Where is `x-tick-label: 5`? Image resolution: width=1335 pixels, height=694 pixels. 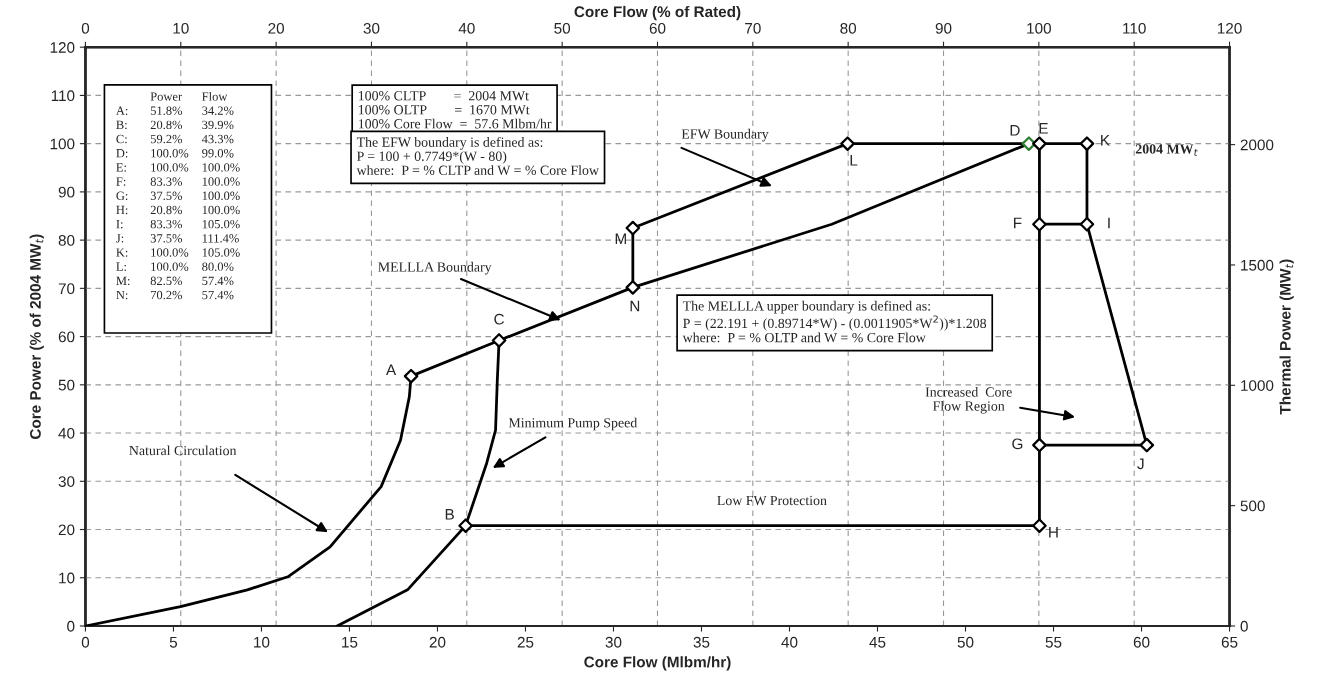
x-tick-label: 5 is located at coordinates (173, 642).